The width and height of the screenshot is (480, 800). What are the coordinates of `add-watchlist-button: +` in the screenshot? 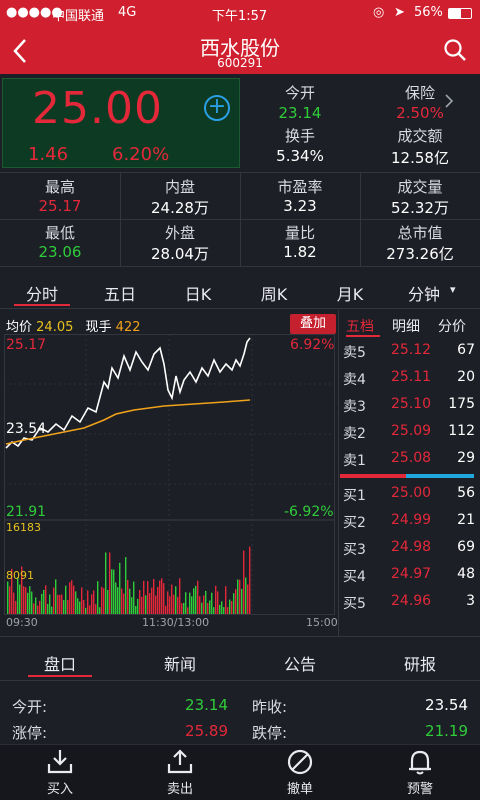 It's located at (217, 108).